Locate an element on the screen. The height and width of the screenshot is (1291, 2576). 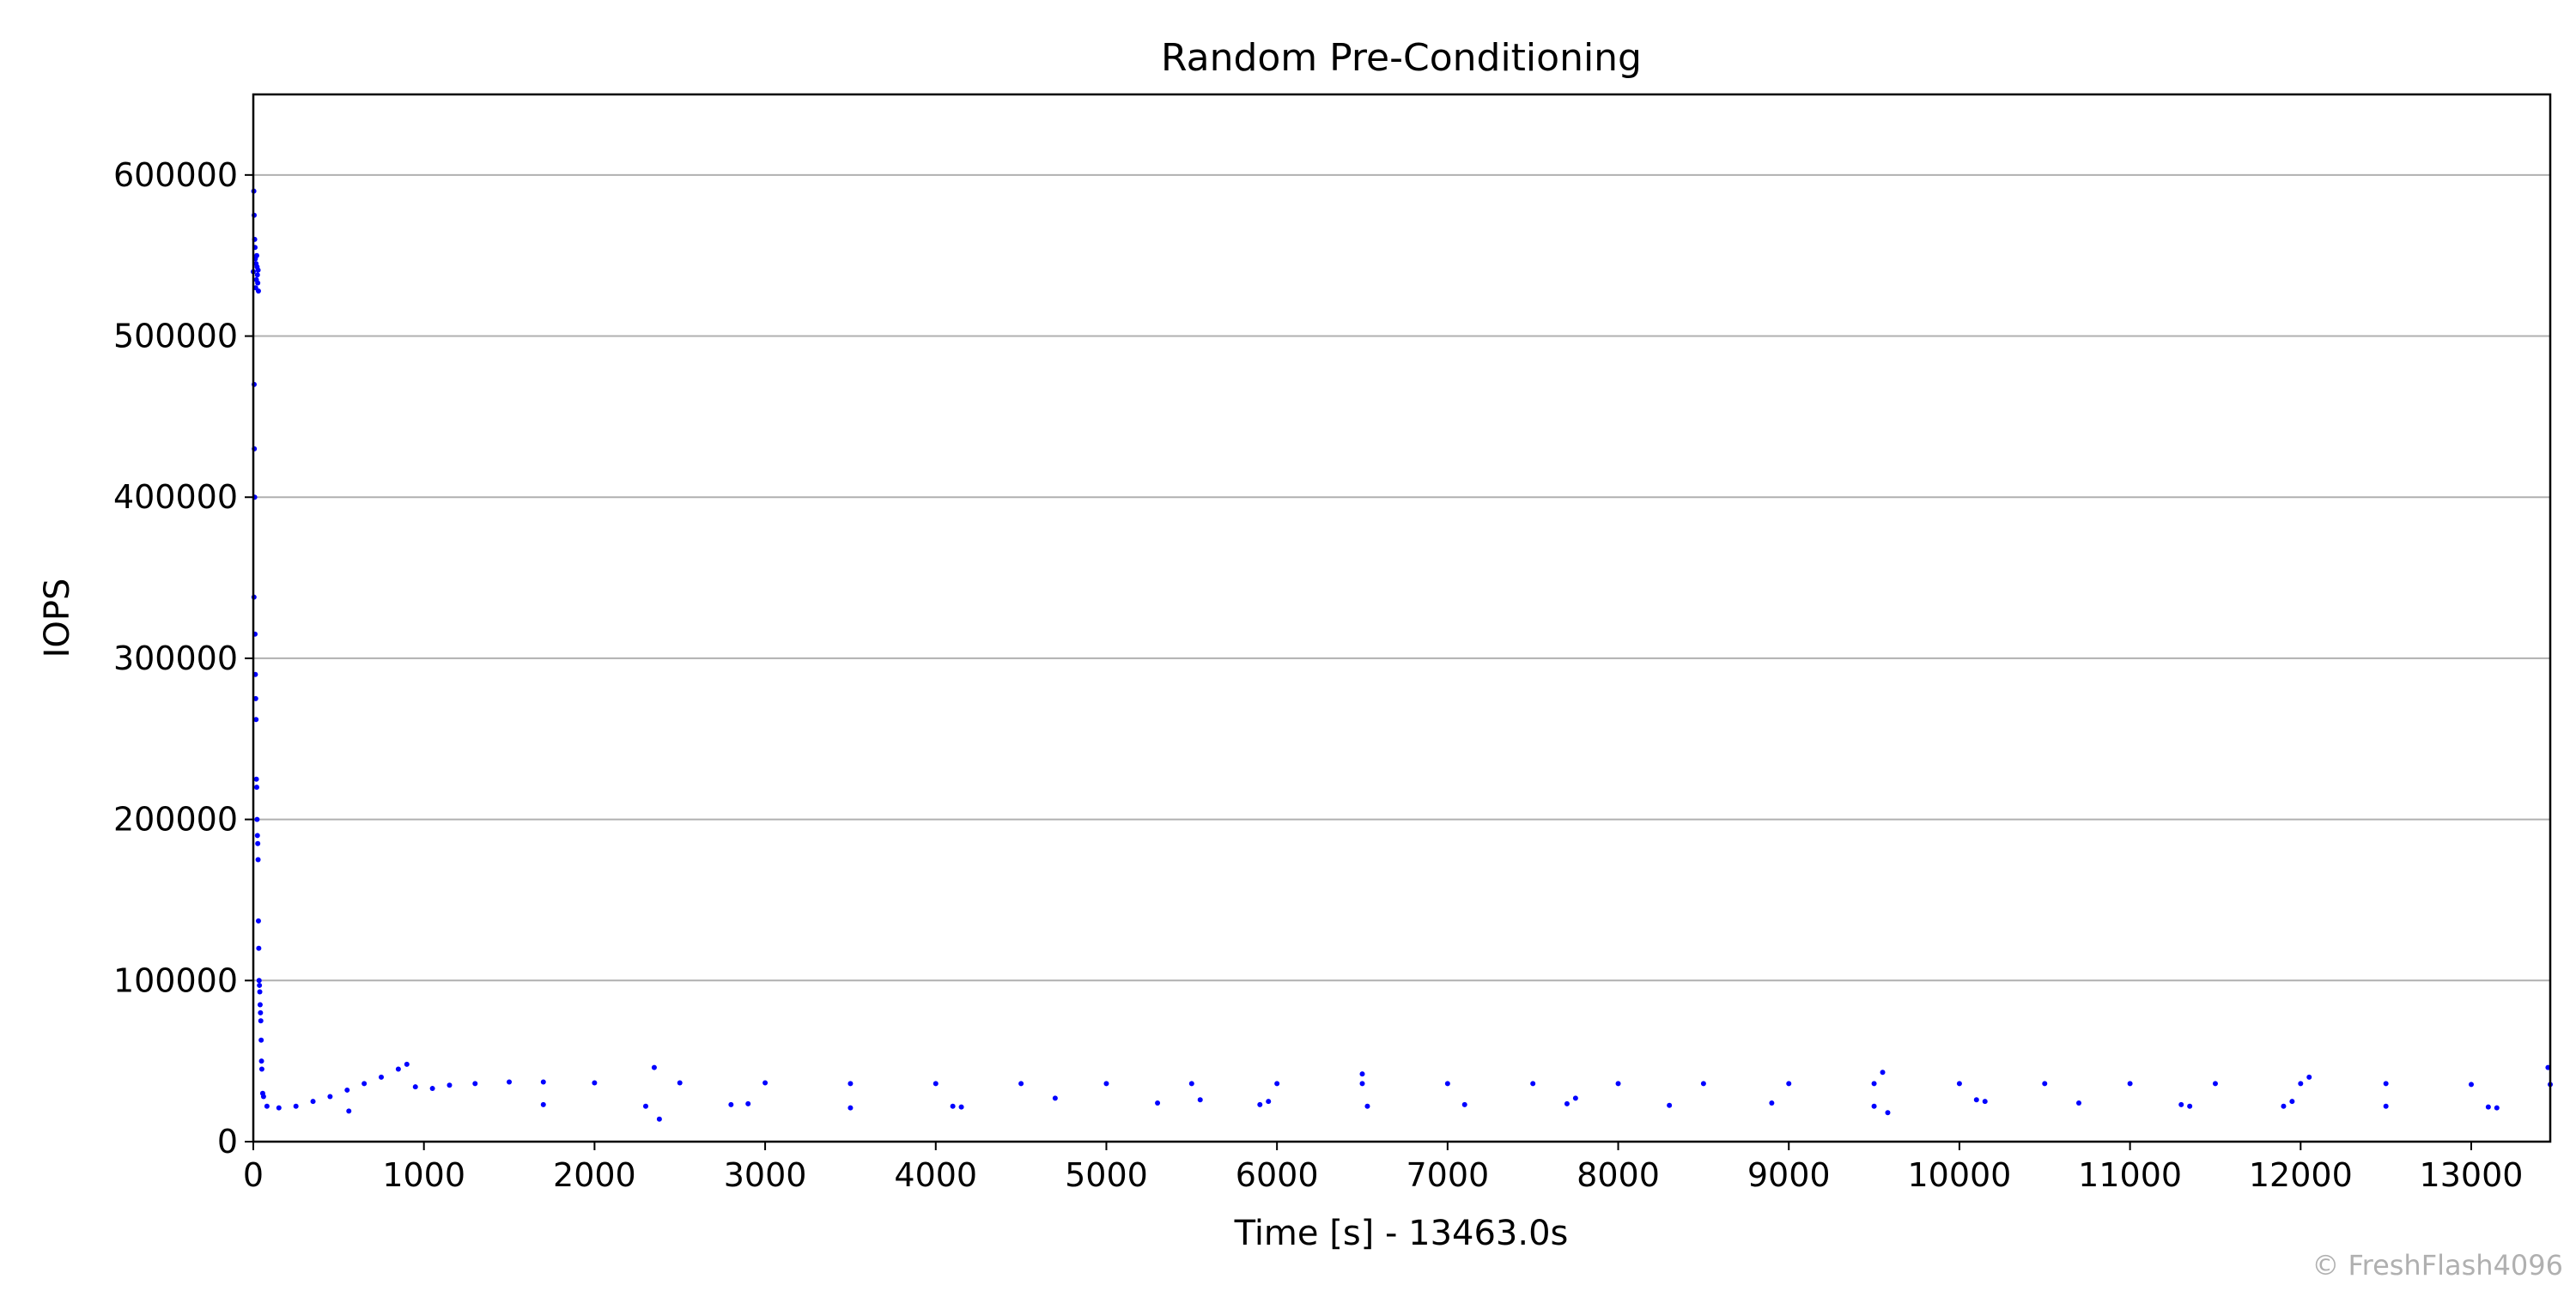
x-tick-label: 5000 is located at coordinates (1107, 1175).